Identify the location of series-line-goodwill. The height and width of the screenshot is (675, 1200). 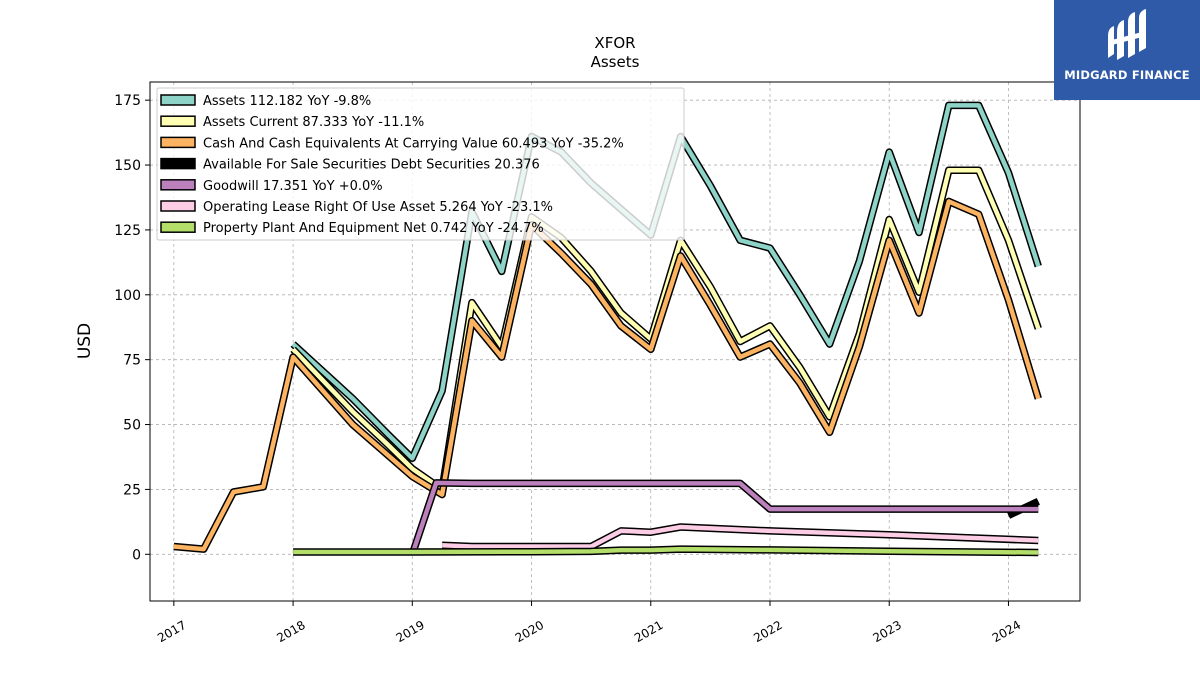
(724, 518).